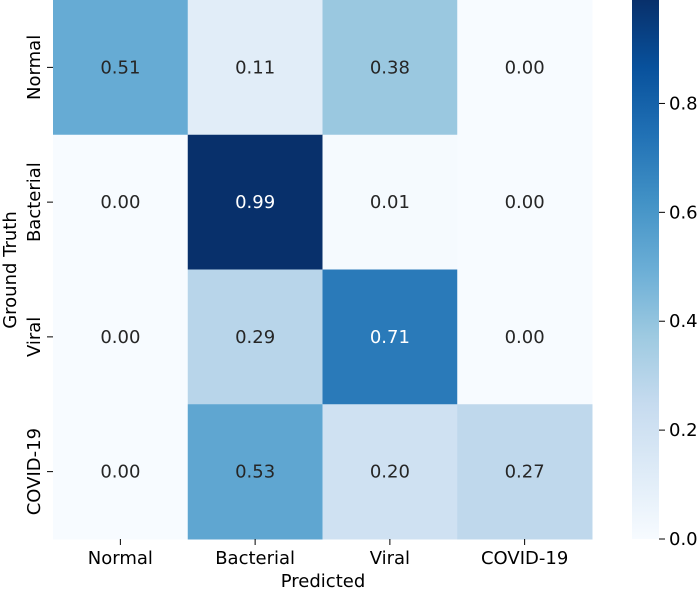 This screenshot has height=592, width=698. I want to click on colorbar-ticks: 0.0 0.2 0.4 0.6 0.8, so click(678, 321).